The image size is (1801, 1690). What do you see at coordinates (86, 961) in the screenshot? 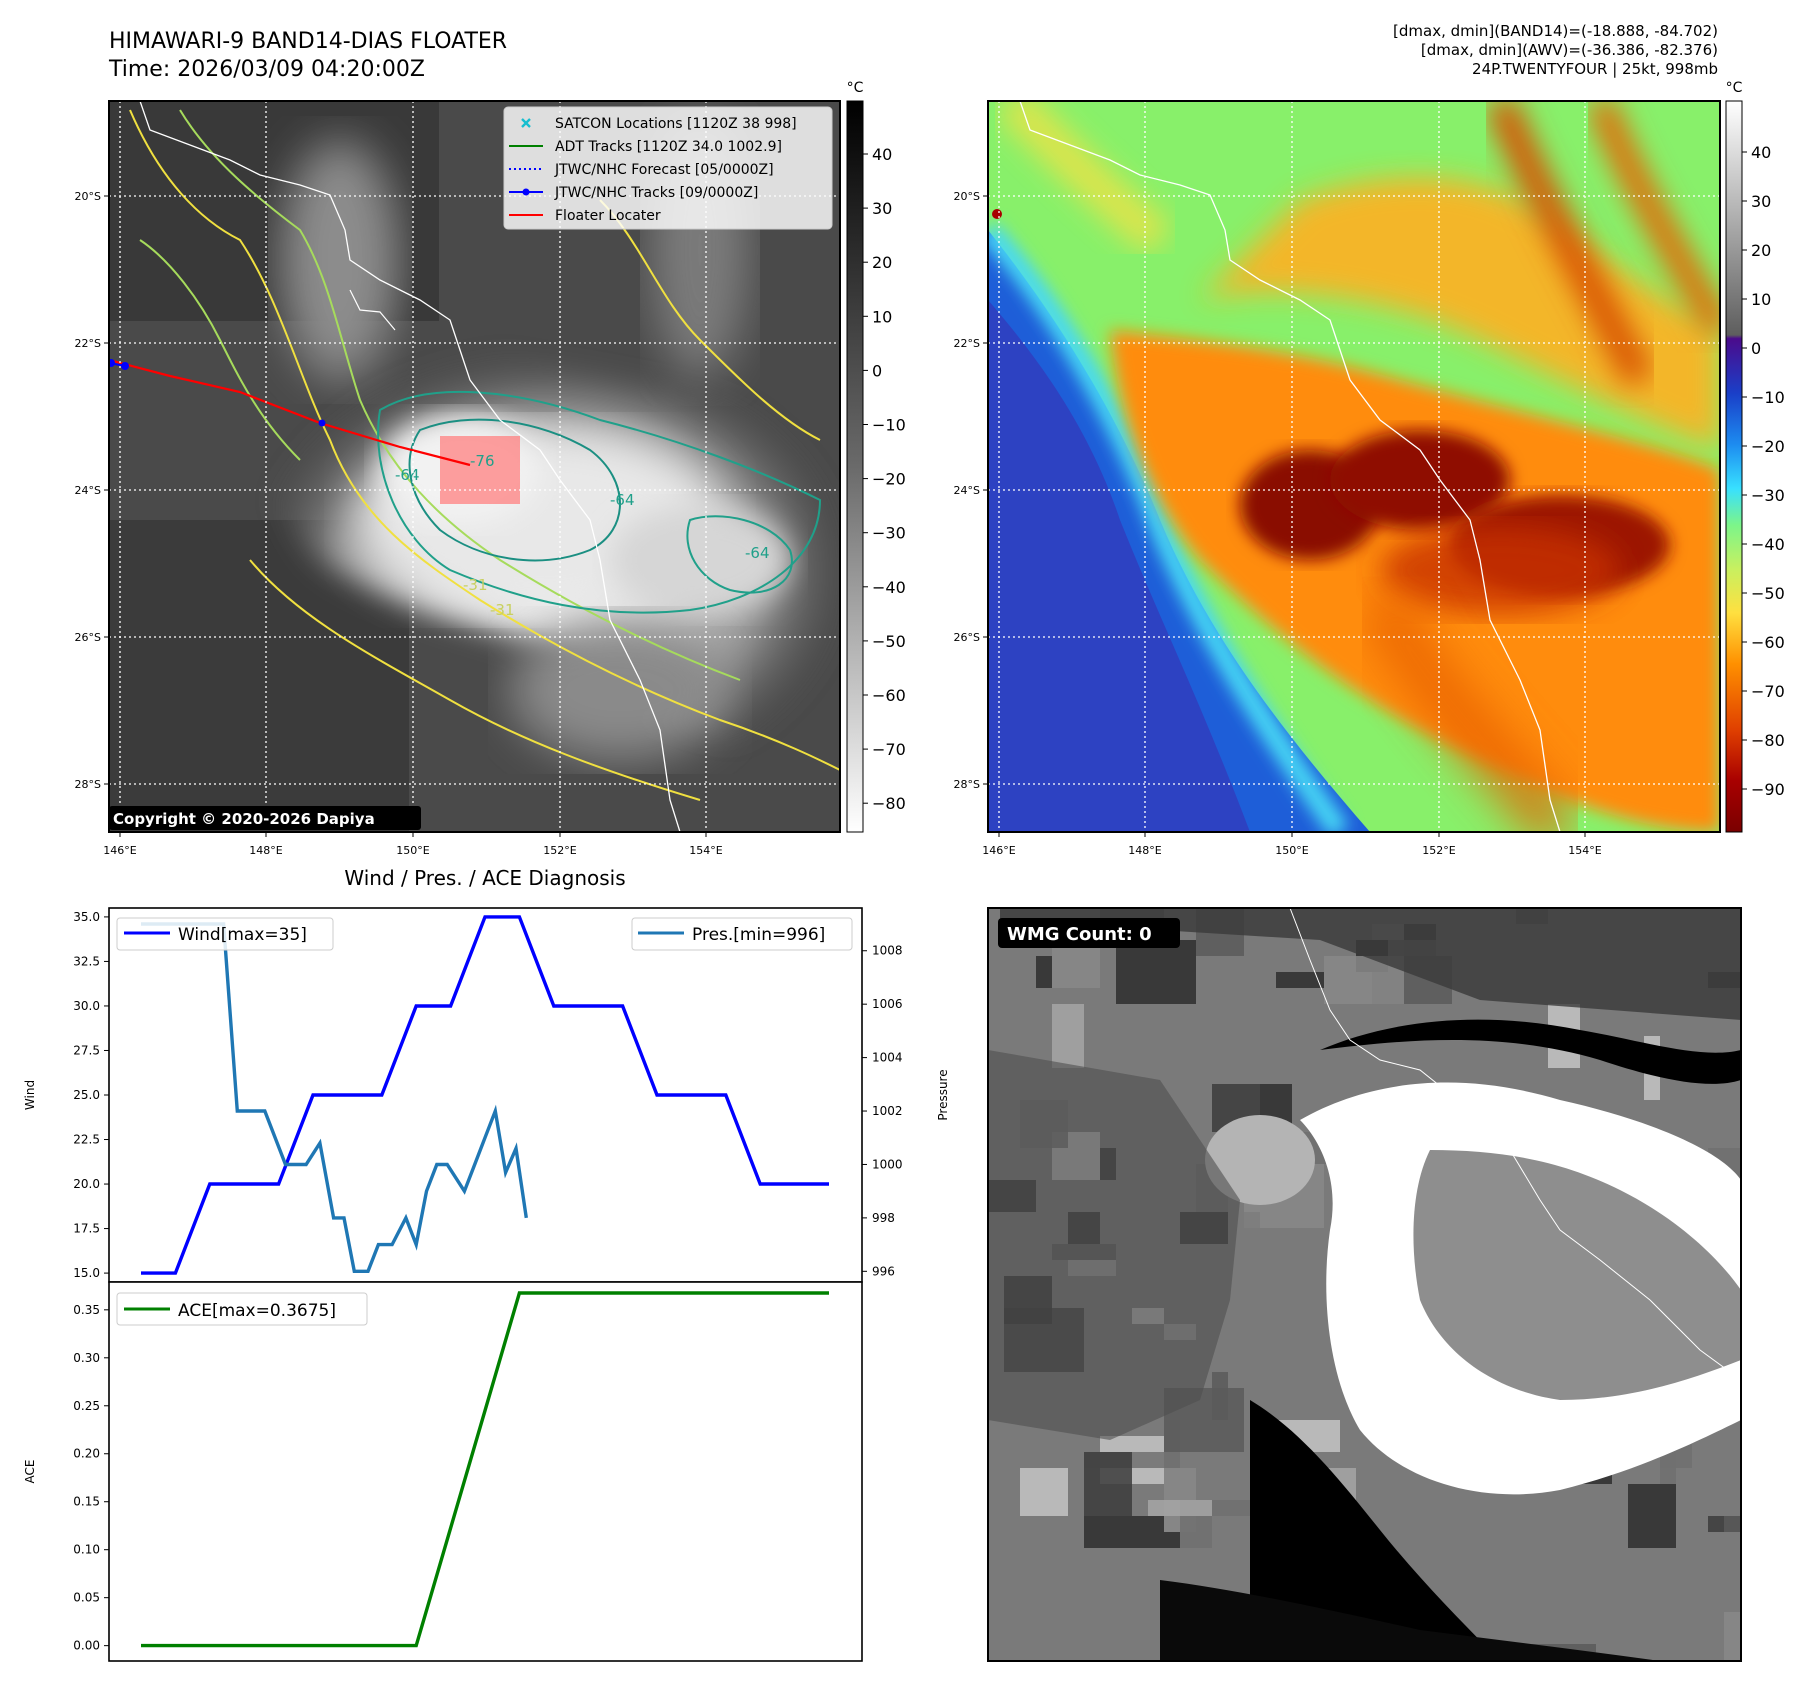
I see `wind-ytick-label: 32.5` at bounding box center [86, 961].